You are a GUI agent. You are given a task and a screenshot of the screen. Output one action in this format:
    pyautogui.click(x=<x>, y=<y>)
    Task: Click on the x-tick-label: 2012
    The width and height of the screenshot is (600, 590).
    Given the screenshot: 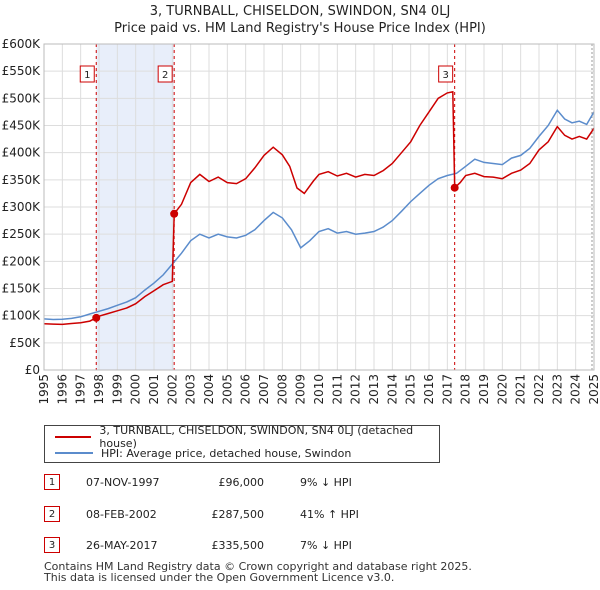 What is the action you would take?
    pyautogui.click(x=356, y=389)
    